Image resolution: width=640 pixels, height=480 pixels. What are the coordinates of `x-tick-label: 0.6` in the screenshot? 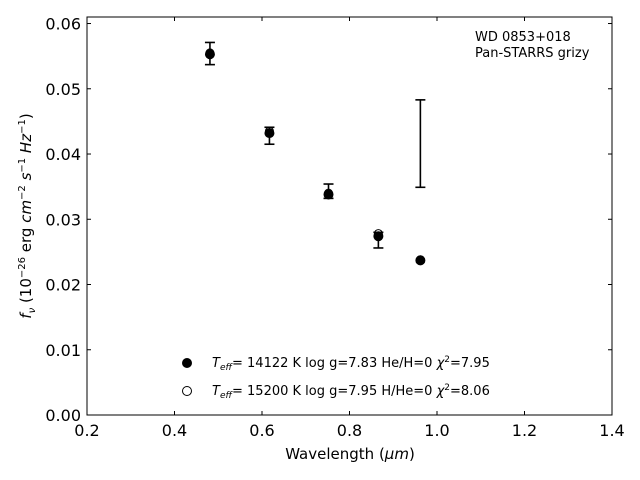 It's located at (261, 430).